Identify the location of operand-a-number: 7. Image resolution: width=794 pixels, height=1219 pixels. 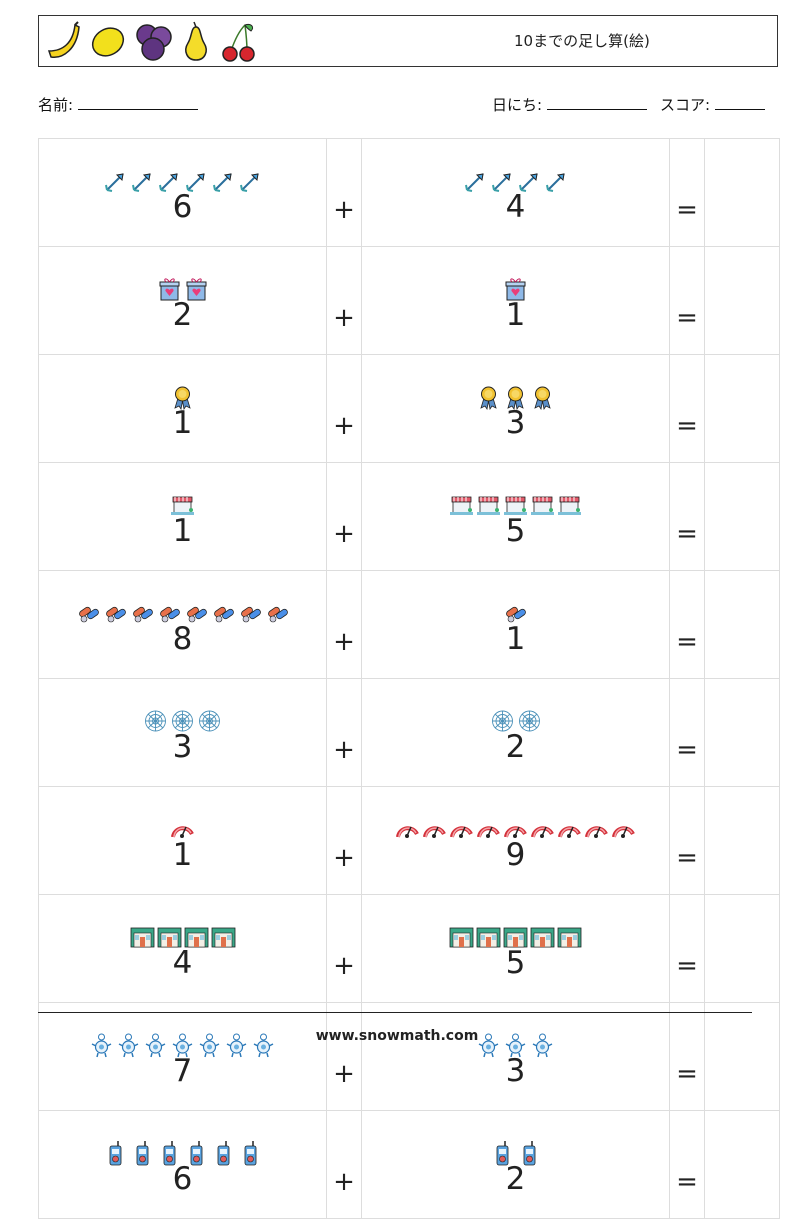
(182, 1071).